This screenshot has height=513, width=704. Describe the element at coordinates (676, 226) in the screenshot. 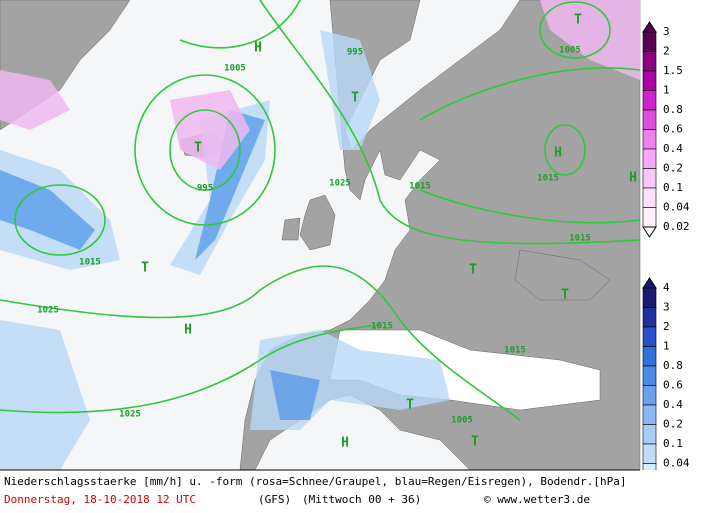

I see `scale-label: 0.02` at that location.